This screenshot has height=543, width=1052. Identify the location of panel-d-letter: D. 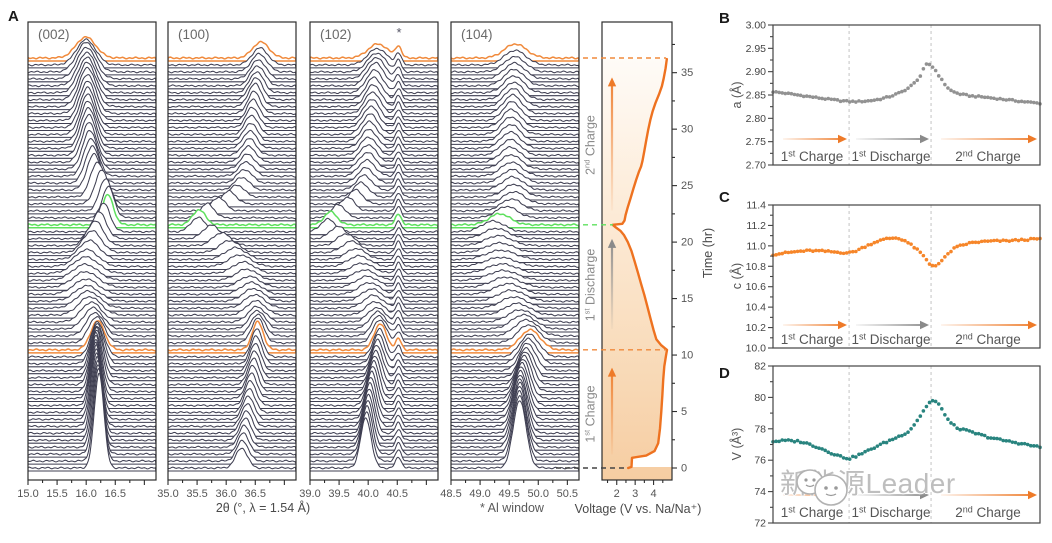
(724, 373).